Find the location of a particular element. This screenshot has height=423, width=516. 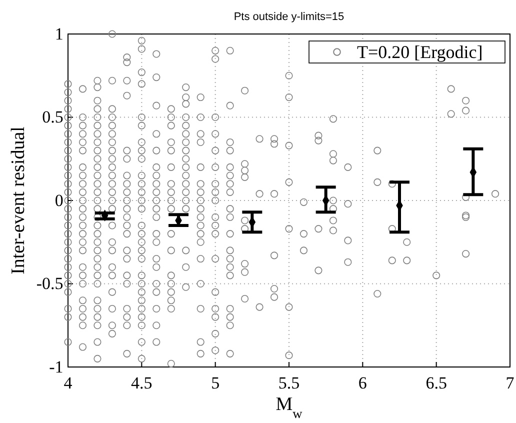

y-tick-label: 1 is located at coordinates (59, 34).